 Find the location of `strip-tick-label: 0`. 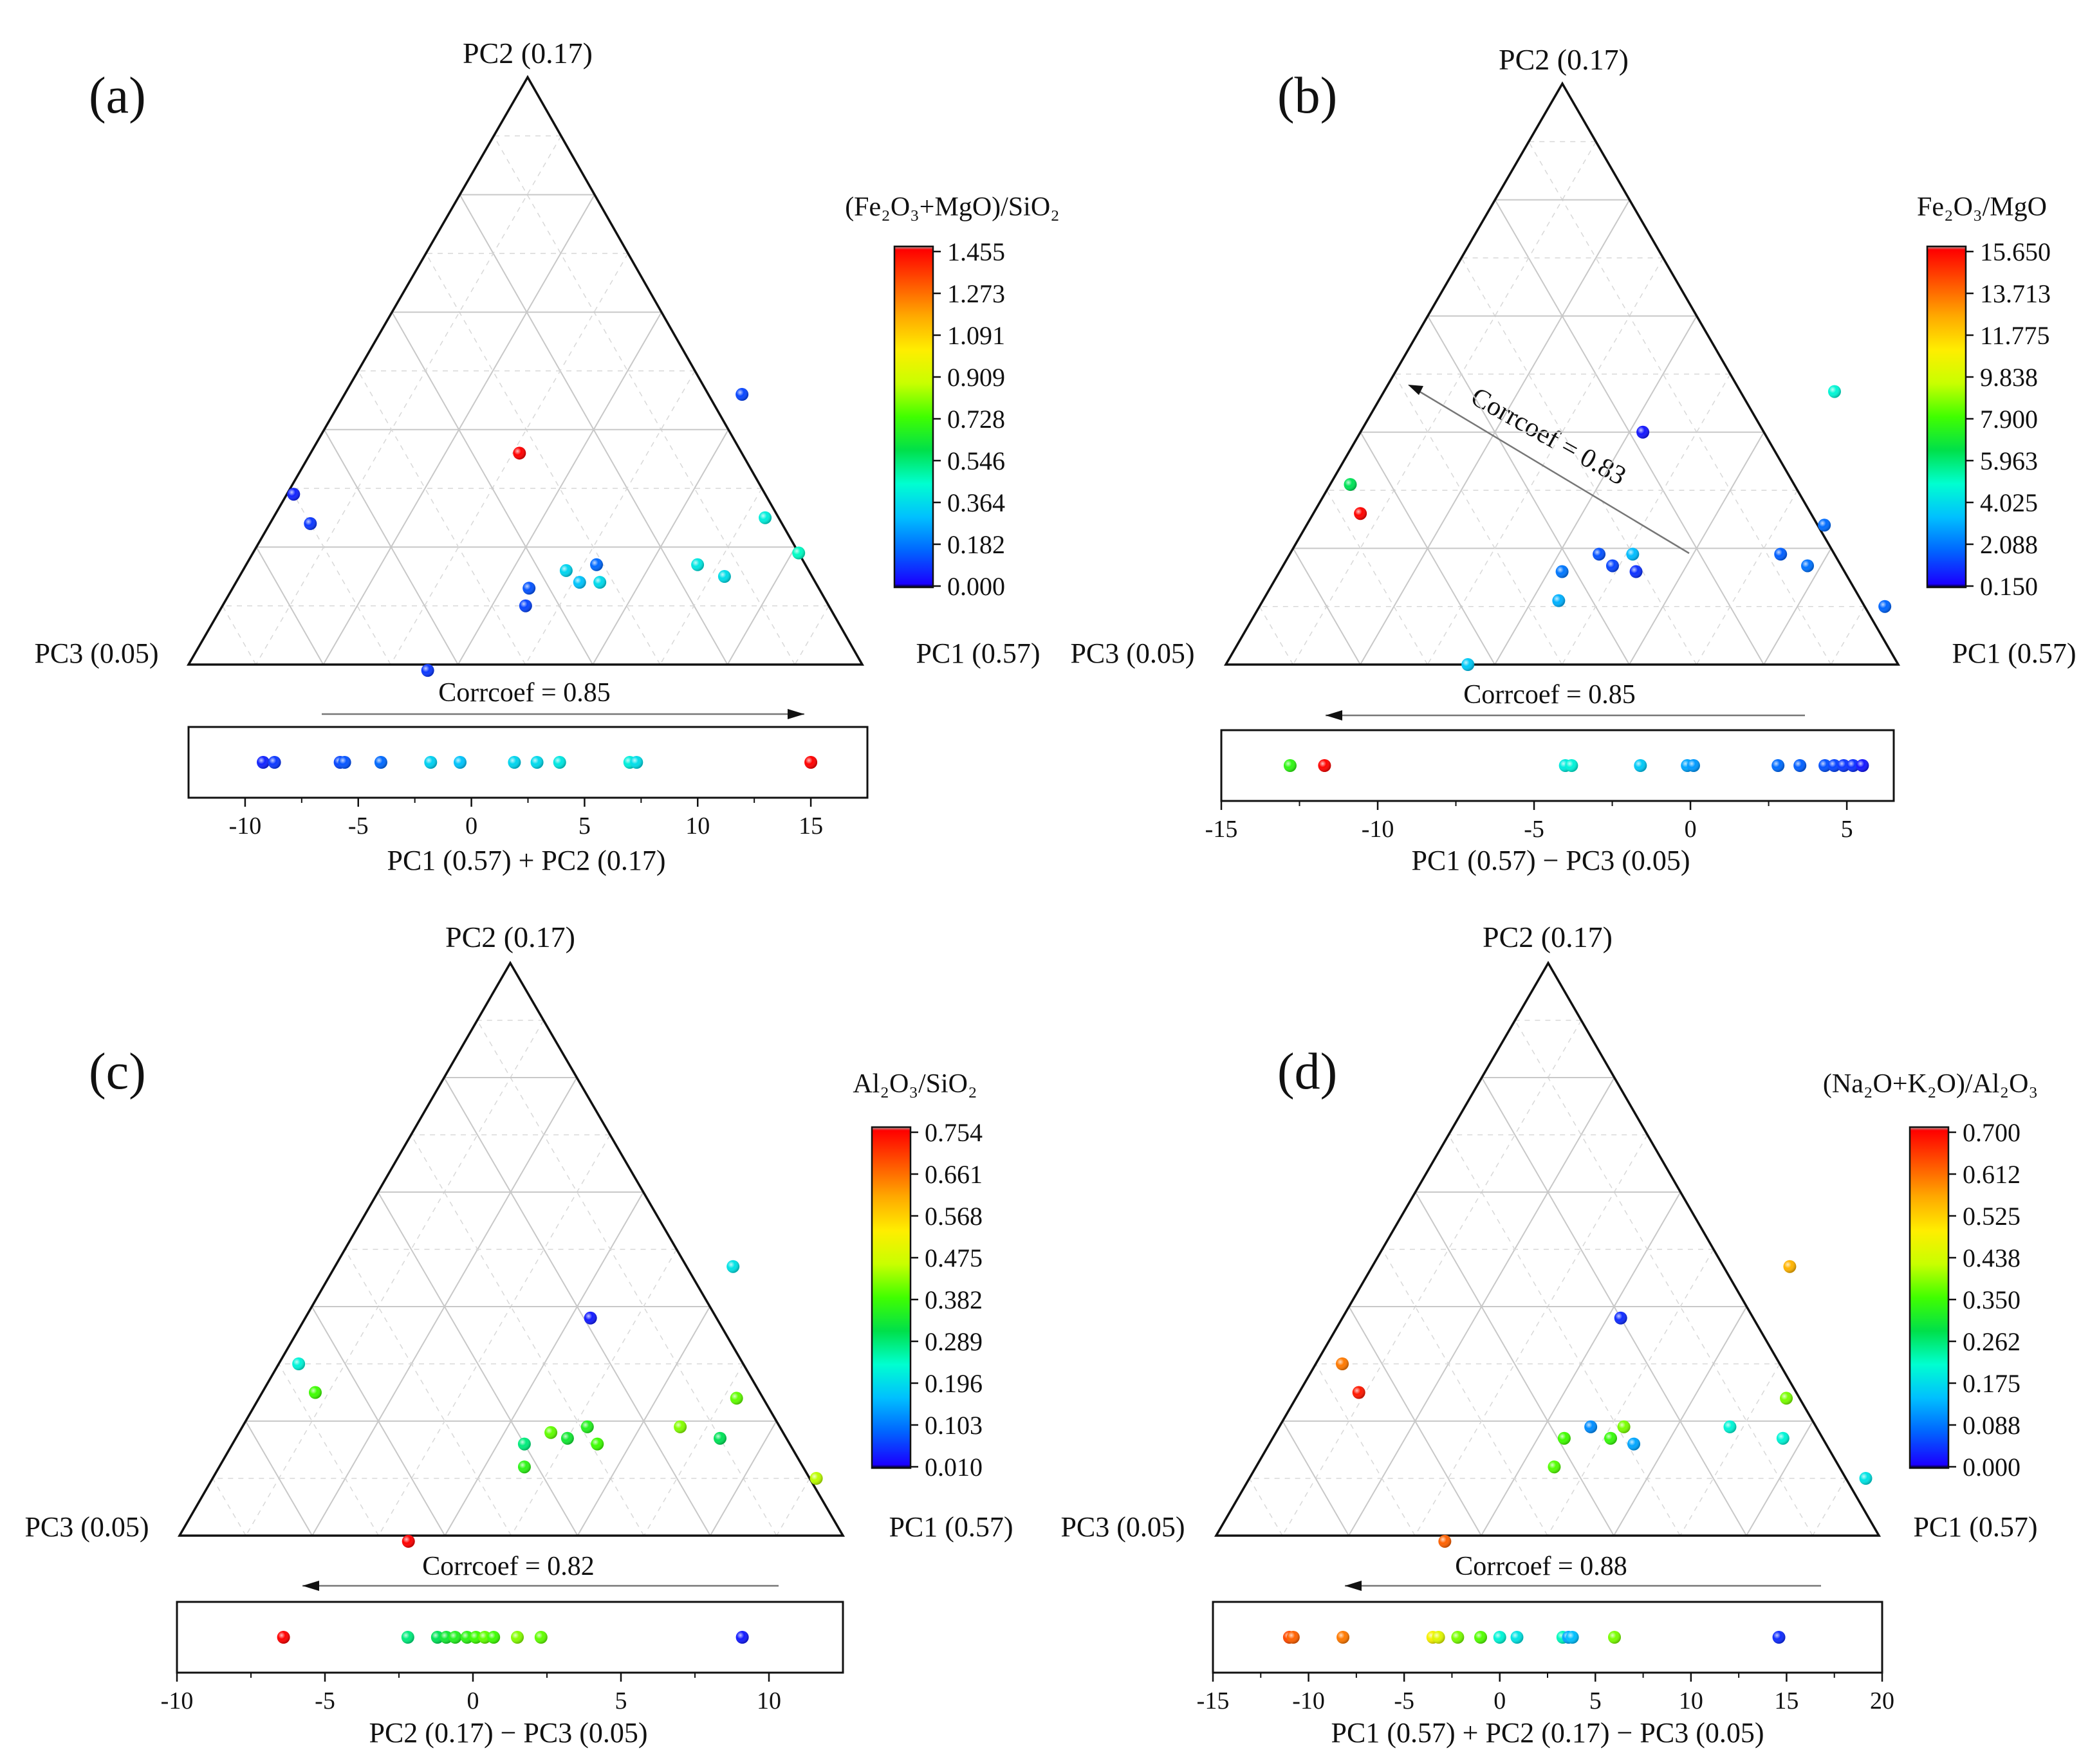

strip-tick-label: 0 is located at coordinates (1691, 829).